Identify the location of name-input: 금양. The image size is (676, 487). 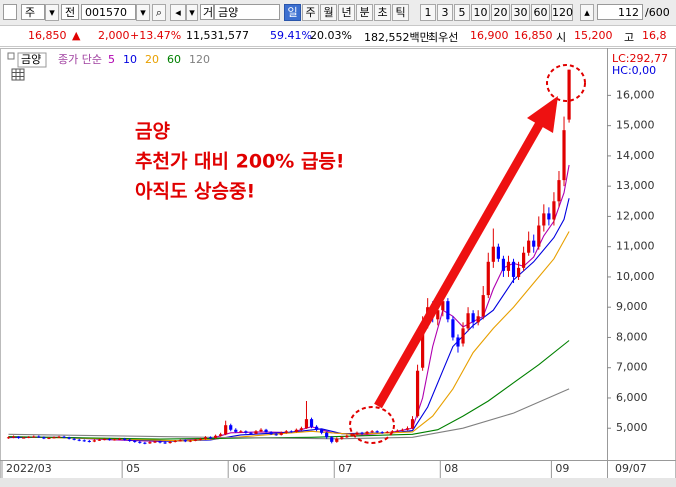
(247, 12).